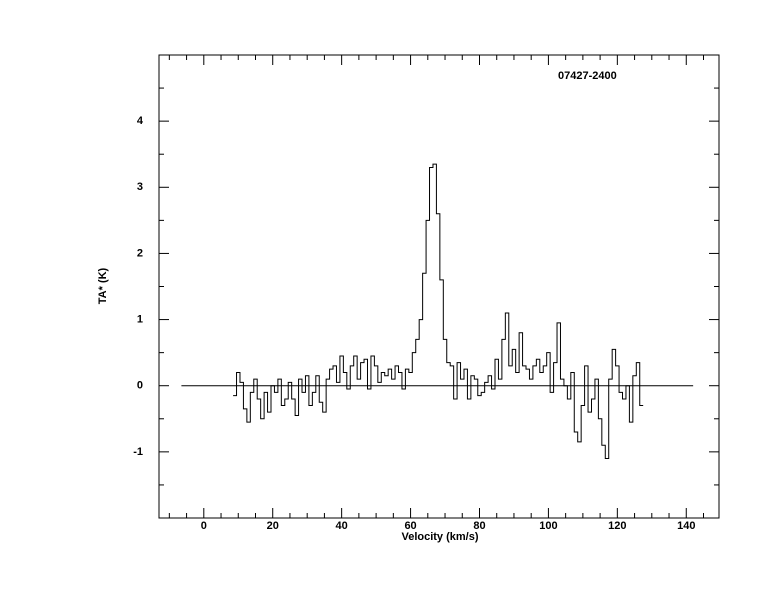  Describe the element at coordinates (103, 285) in the screenshot. I see `y-axis-label: TA* (K)` at that location.